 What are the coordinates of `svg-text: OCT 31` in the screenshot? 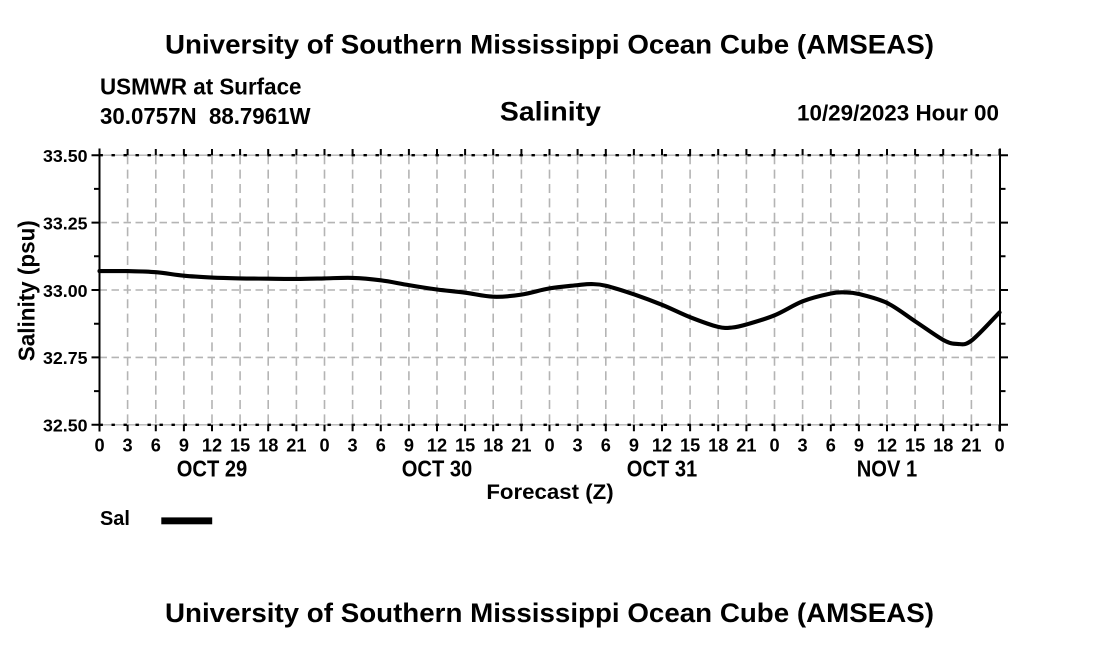 It's located at (662, 468).